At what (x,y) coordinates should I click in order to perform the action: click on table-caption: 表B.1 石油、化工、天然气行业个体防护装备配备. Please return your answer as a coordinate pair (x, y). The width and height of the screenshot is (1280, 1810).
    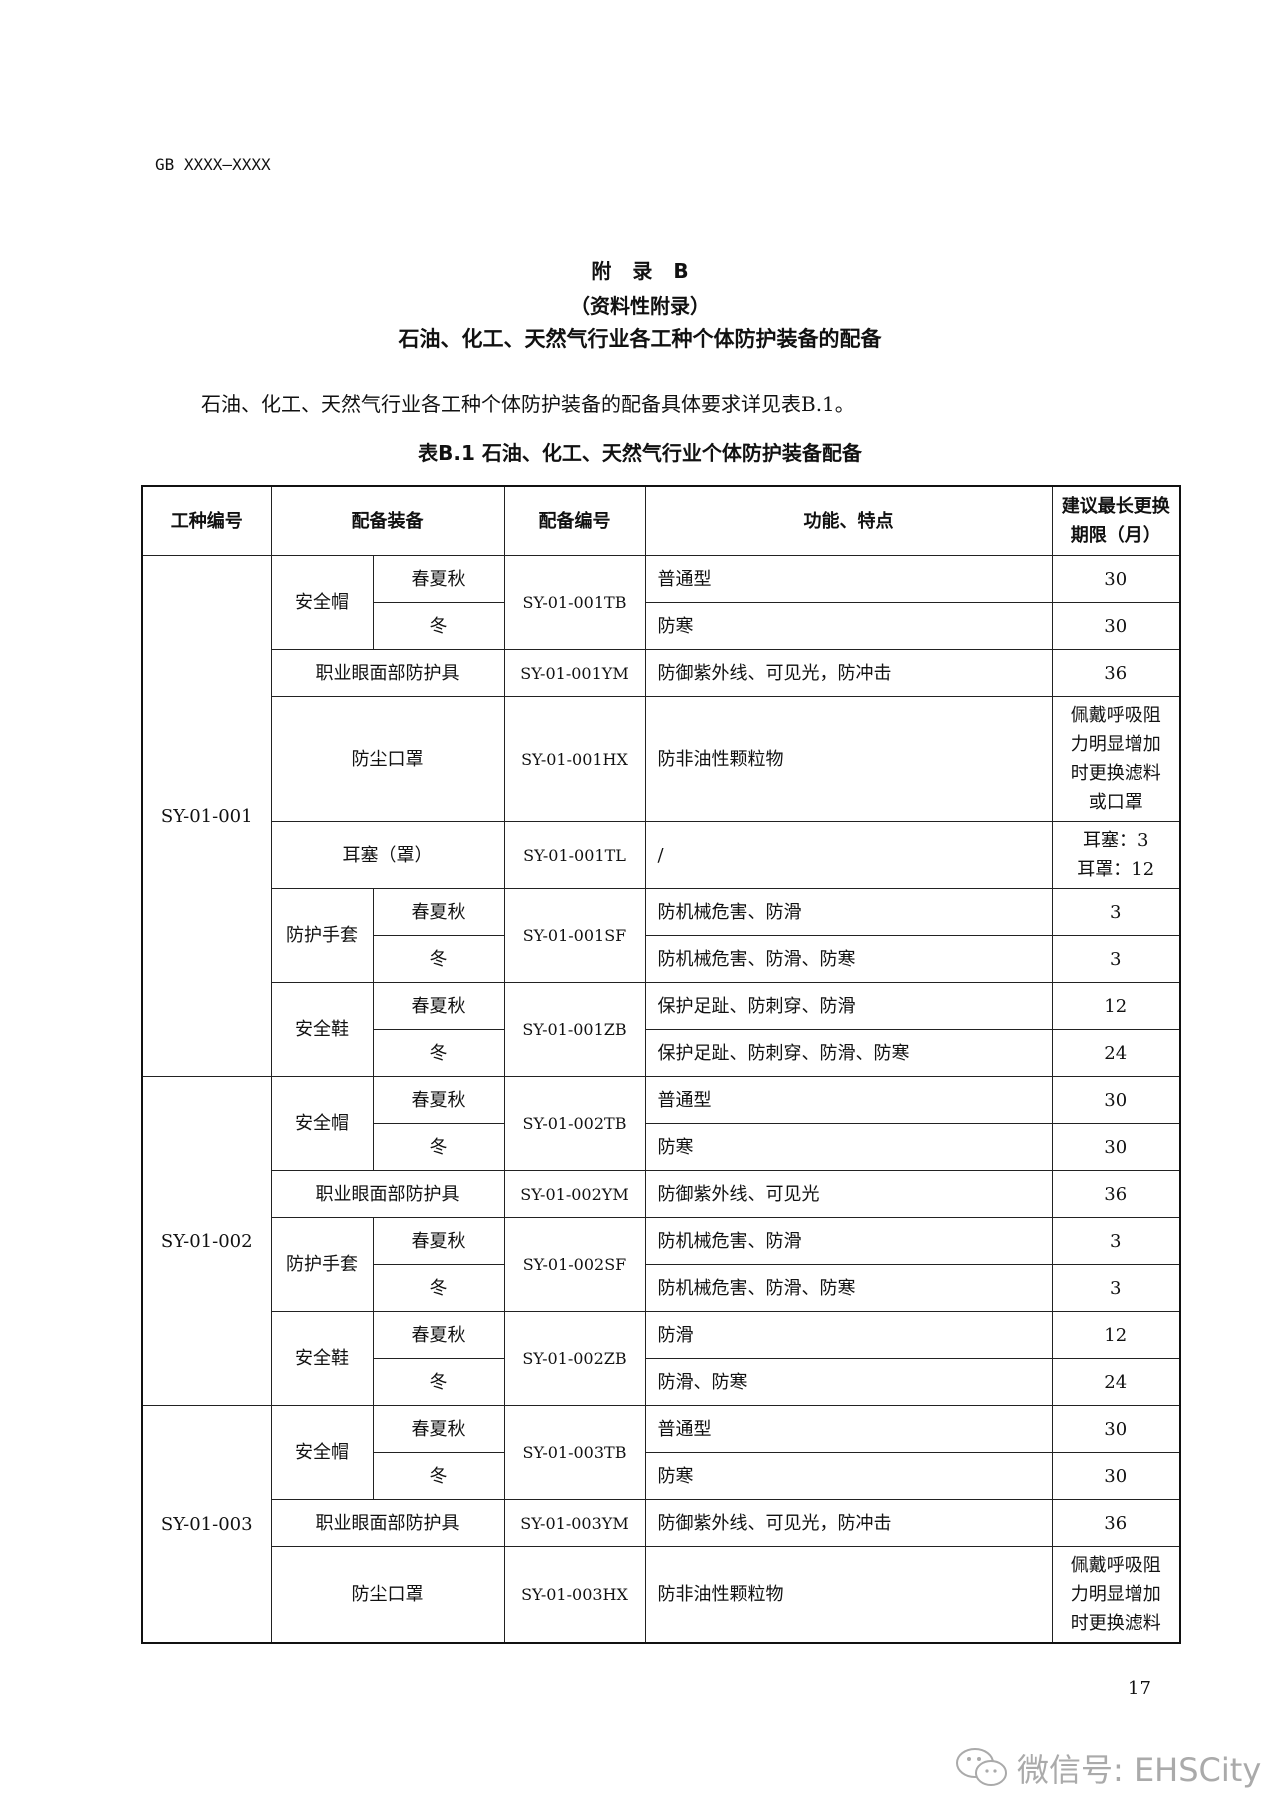
    Looking at the image, I should click on (640, 453).